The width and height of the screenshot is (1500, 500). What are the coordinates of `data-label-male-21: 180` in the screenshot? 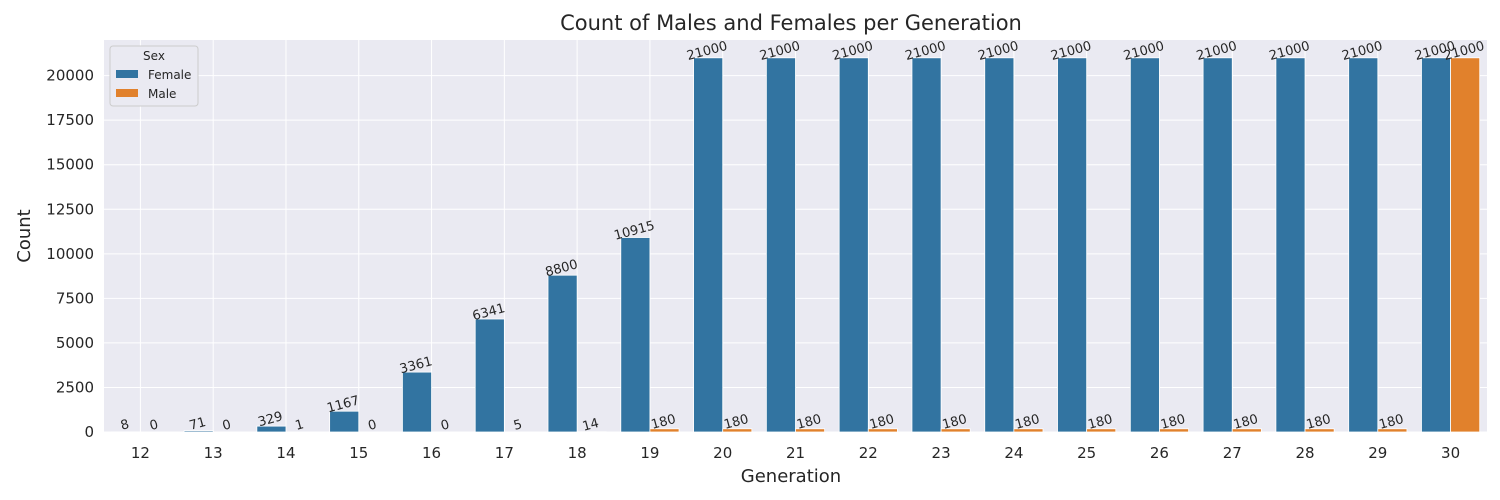 It's located at (809, 422).